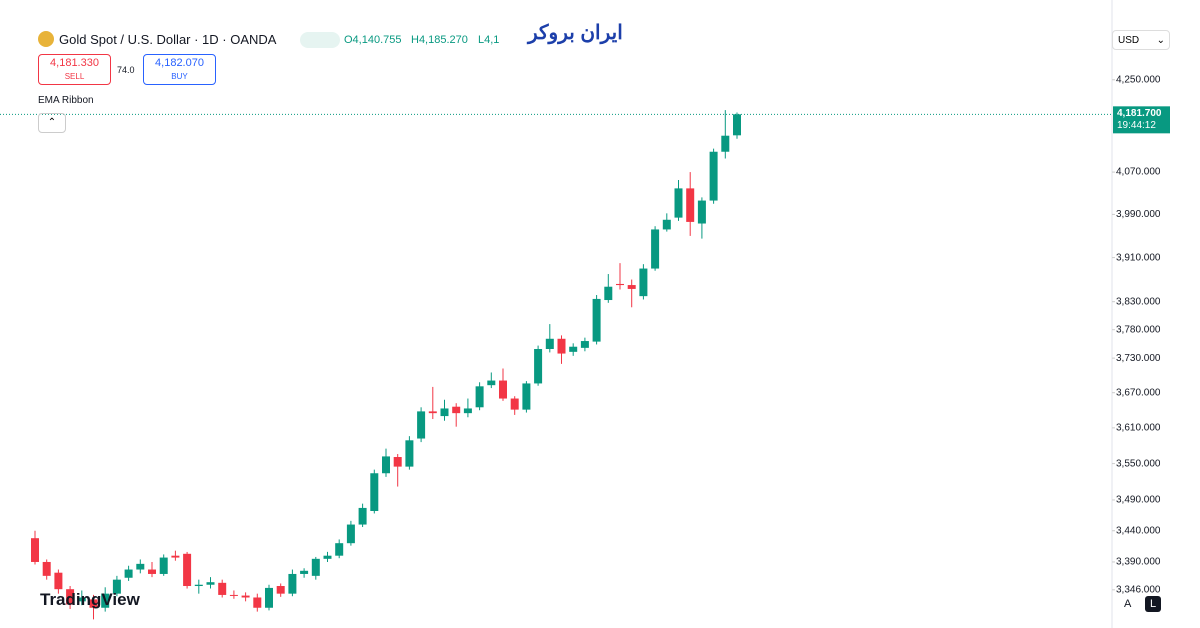 This screenshot has width=1200, height=628. Describe the element at coordinates (1138, 562) in the screenshot. I see `y-tick-label: 3,390.000` at that location.